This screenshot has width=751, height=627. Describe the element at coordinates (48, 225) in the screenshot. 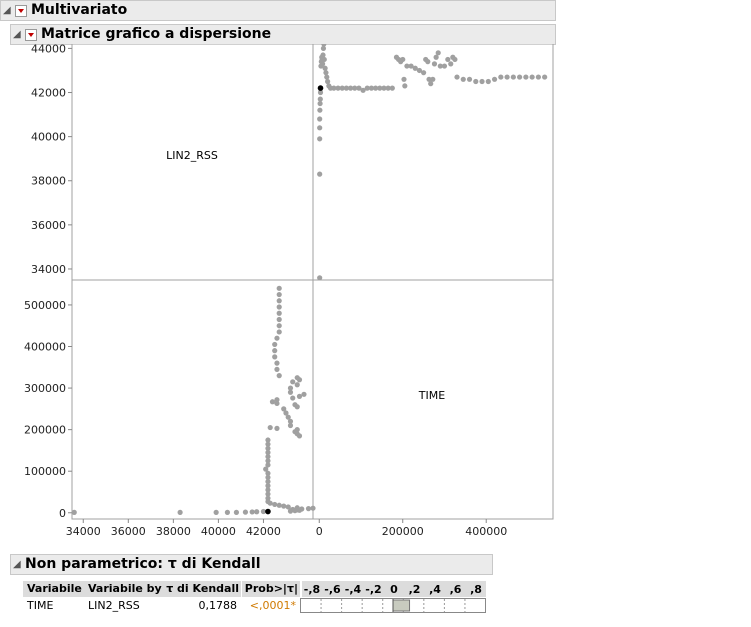

I see `y-tick-label-lin2: 36000` at that location.